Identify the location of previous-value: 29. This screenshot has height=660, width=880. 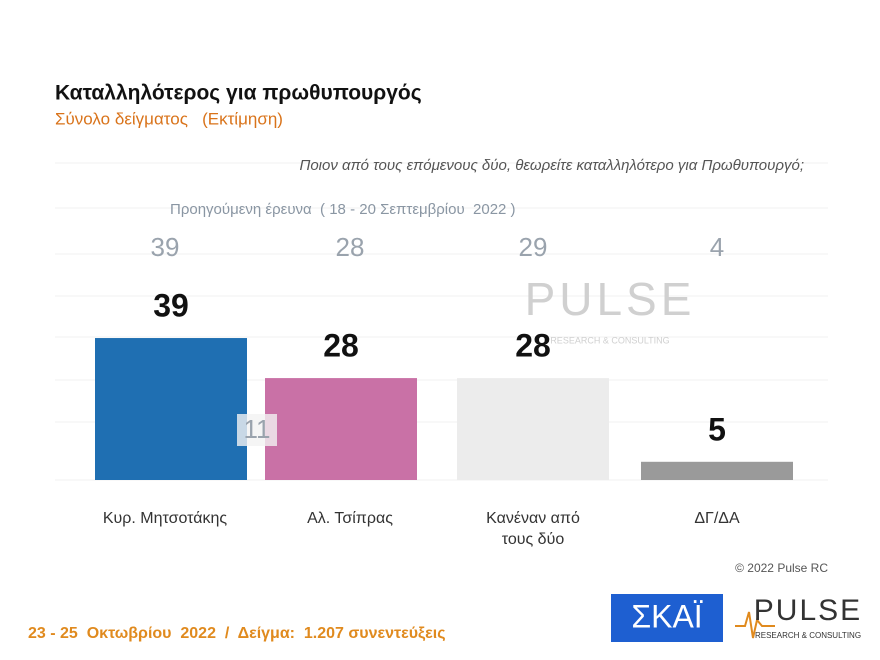
(533, 247).